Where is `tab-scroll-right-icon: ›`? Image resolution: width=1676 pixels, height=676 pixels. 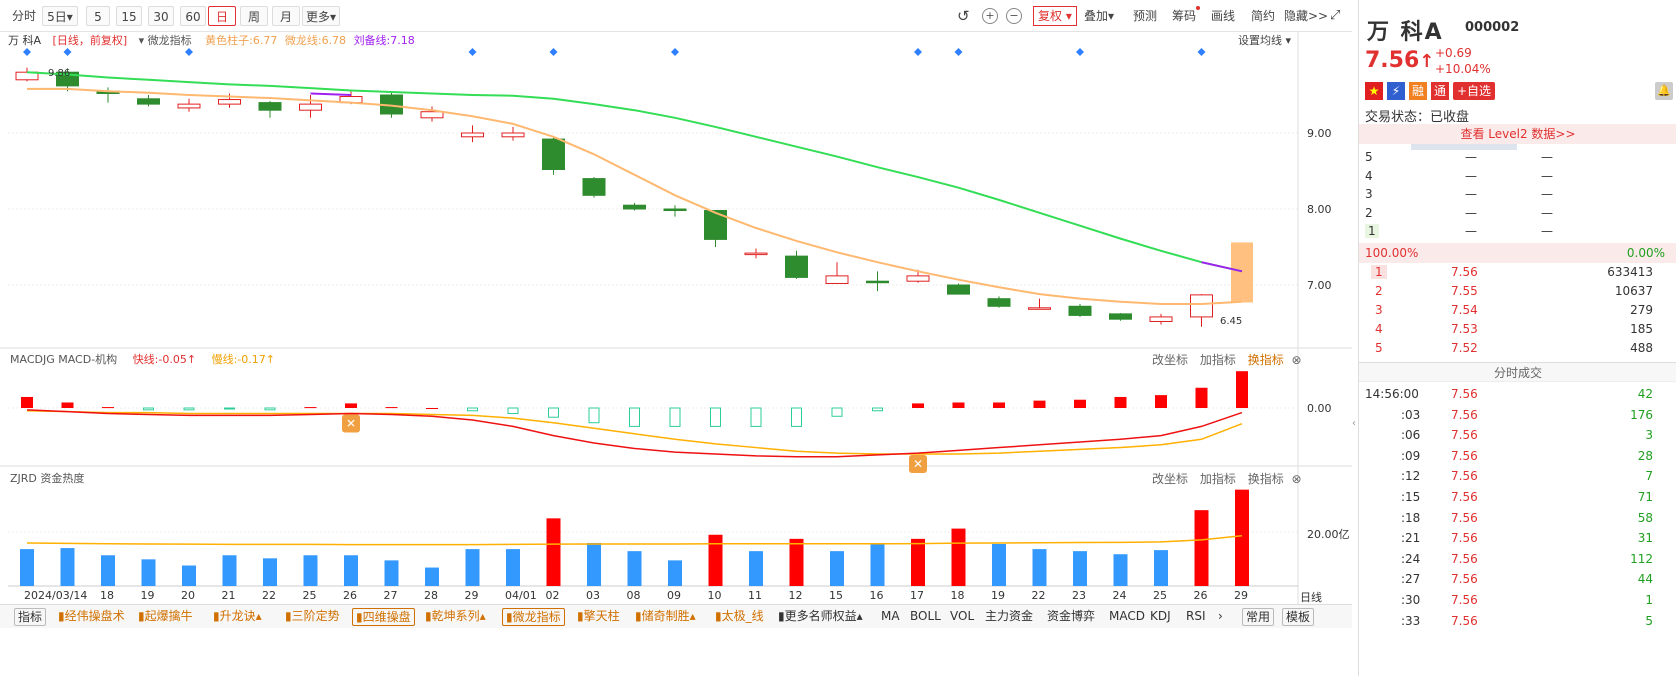 tab-scroll-right-icon: › is located at coordinates (1220, 616).